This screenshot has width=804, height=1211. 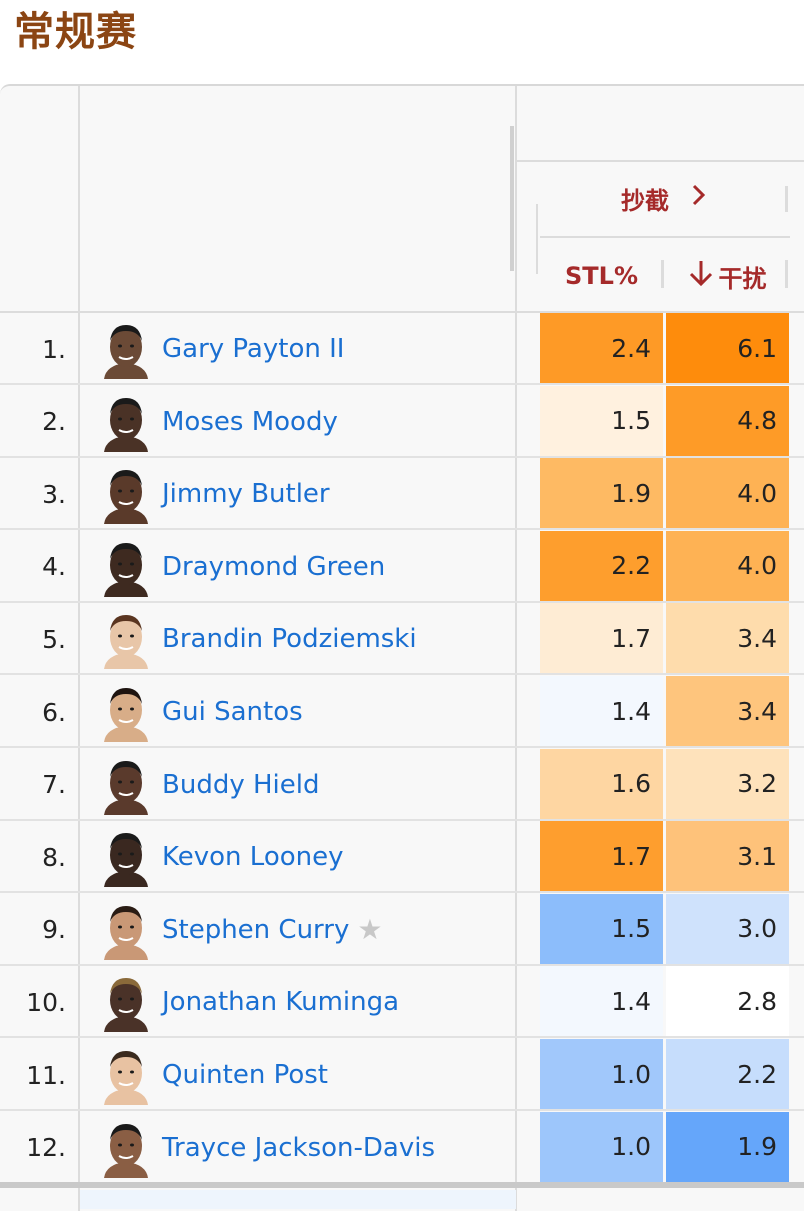 What do you see at coordinates (601, 276) in the screenshot?
I see `column-header-stl-pct: STL%` at bounding box center [601, 276].